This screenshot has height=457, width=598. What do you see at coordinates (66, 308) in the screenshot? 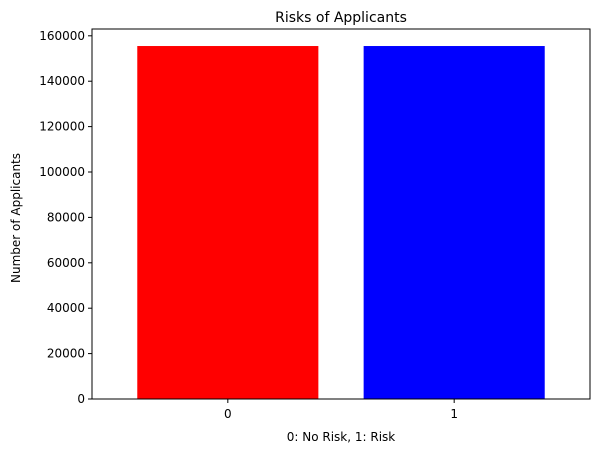
I see `y-tick-label: 40000` at bounding box center [66, 308].